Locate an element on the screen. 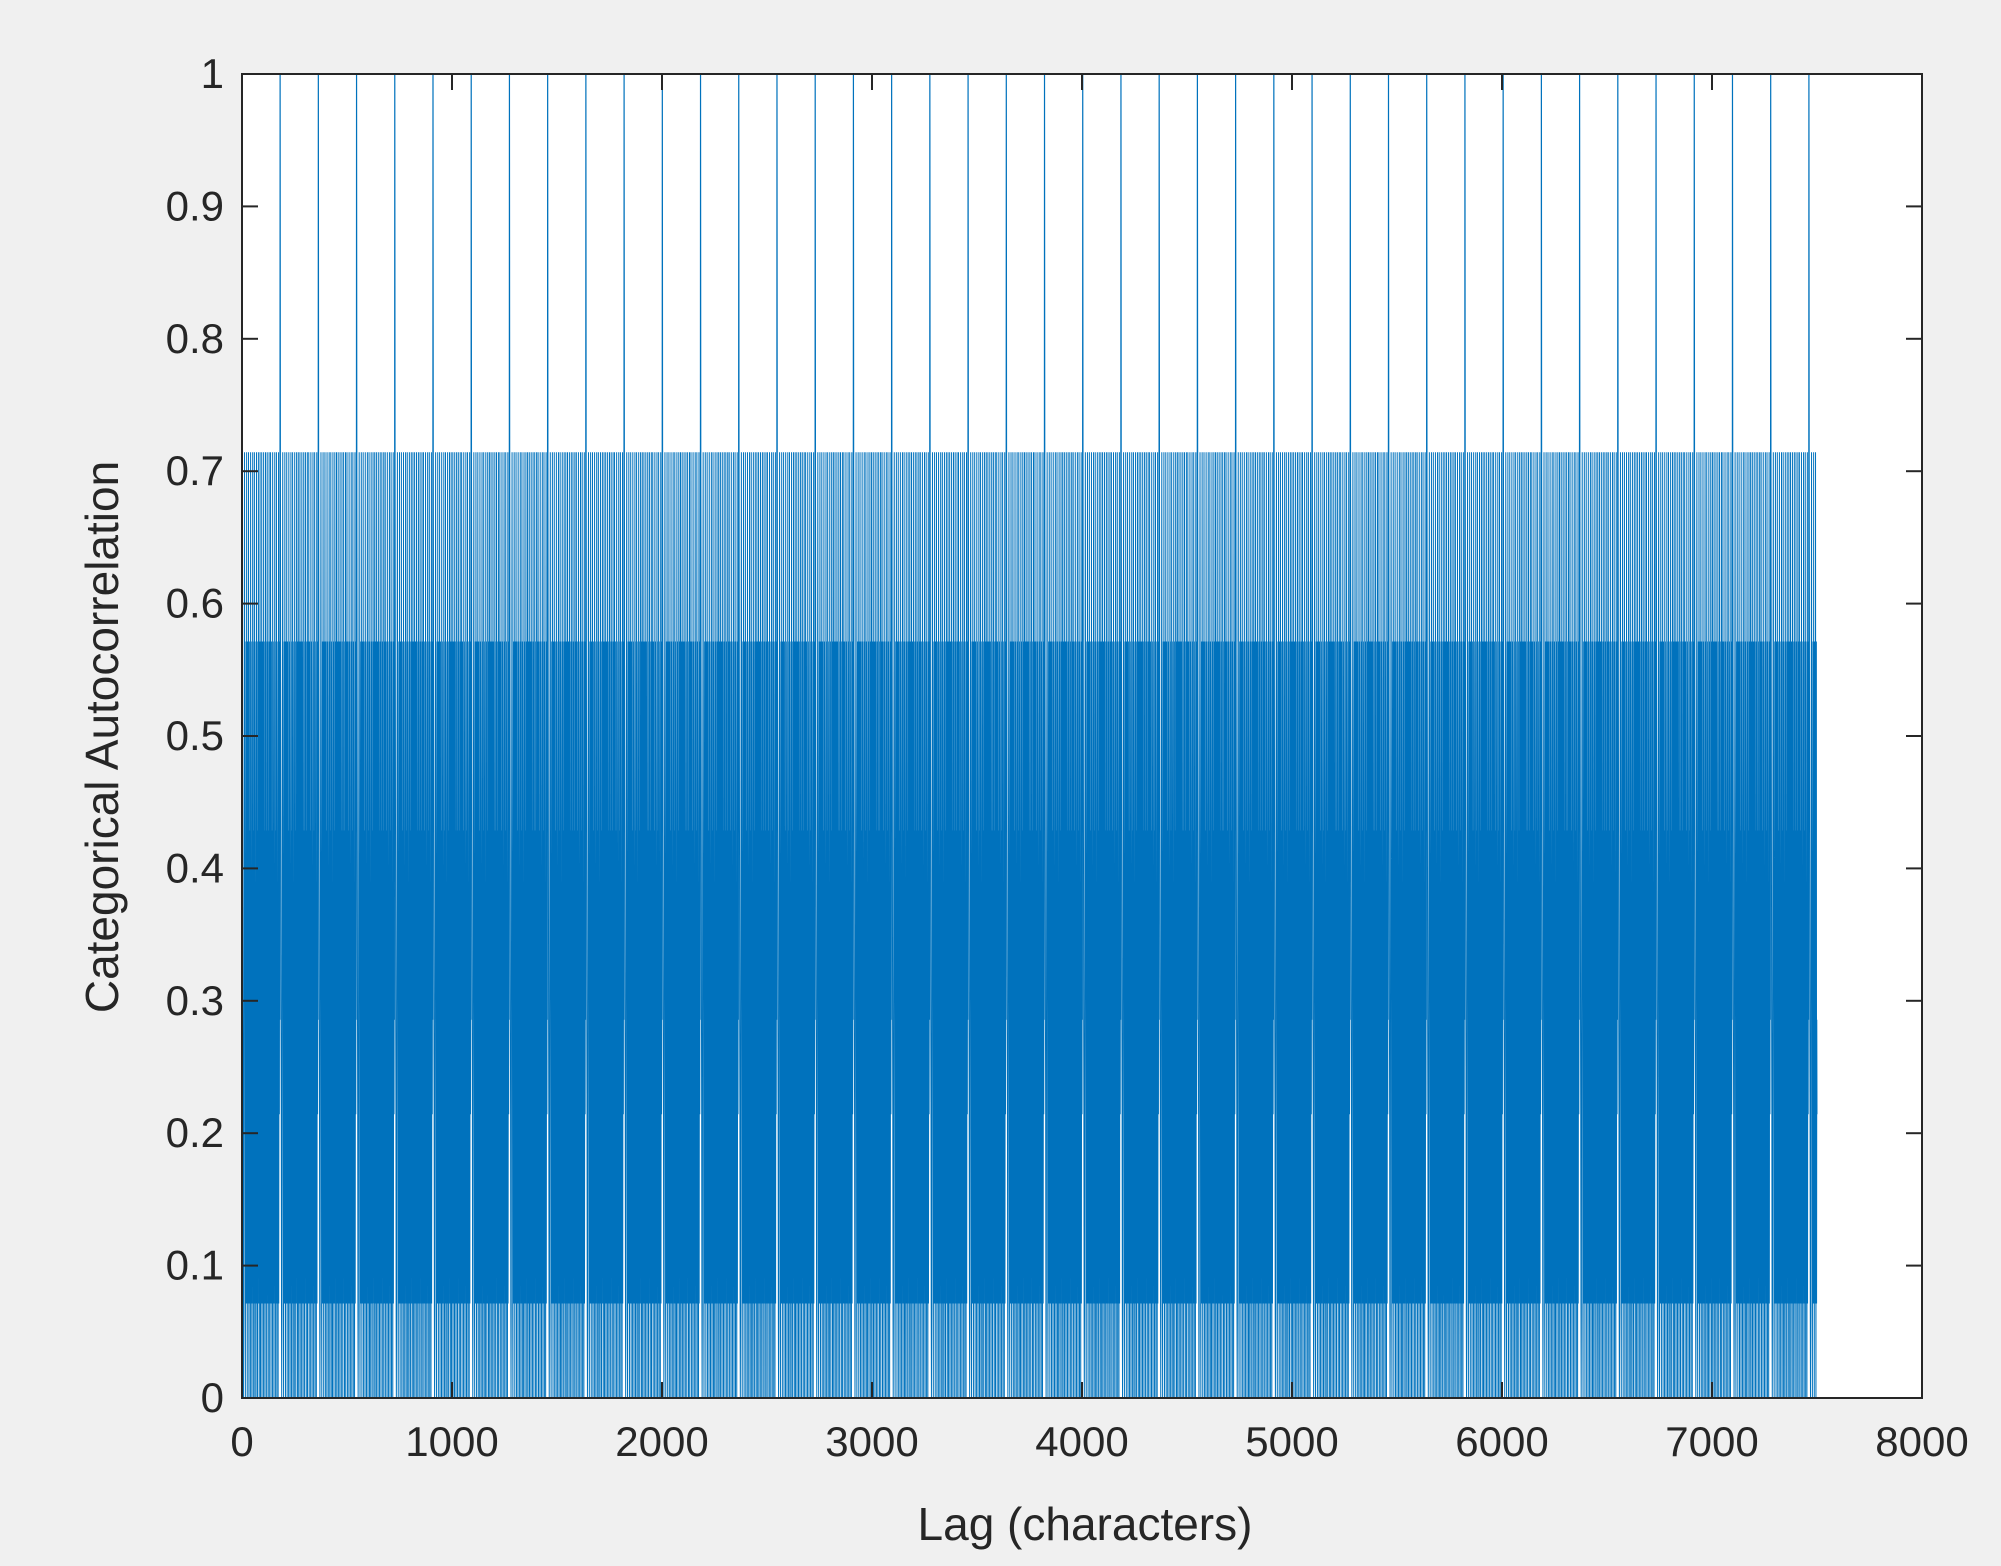  x-tick-label: 4000 is located at coordinates (1081, 1441).